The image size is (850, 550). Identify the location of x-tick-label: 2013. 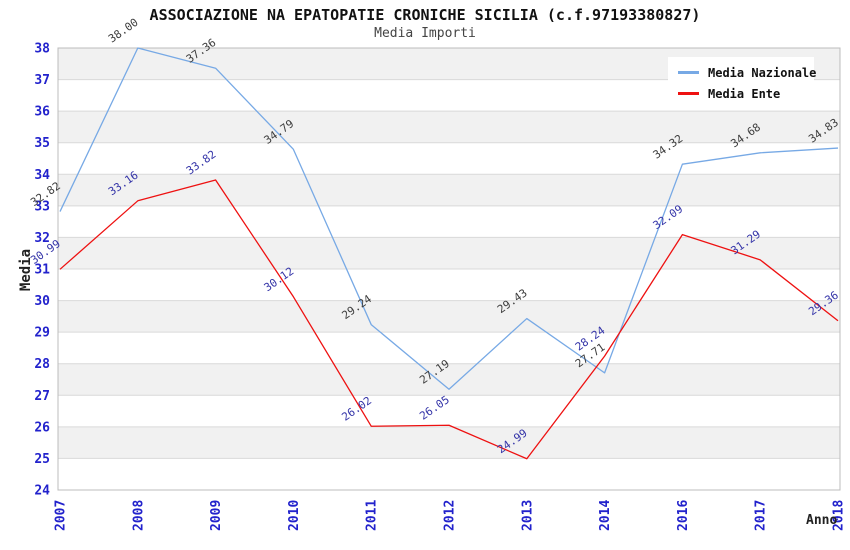
(527, 515).